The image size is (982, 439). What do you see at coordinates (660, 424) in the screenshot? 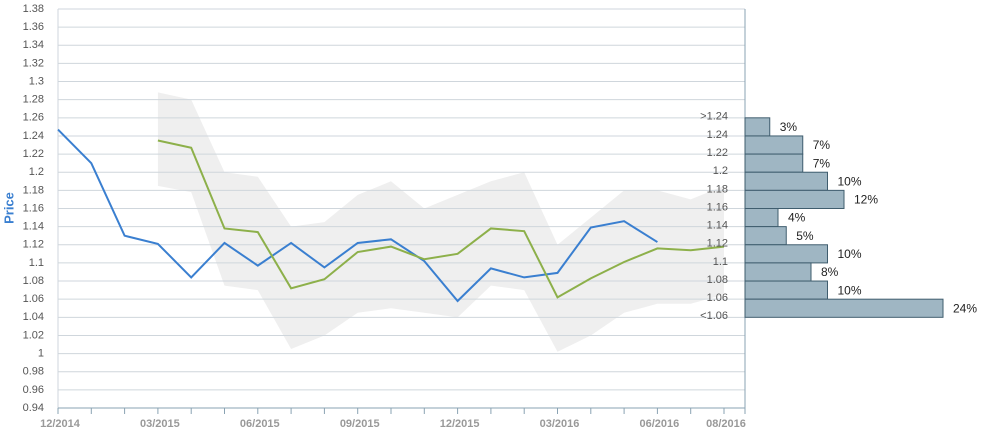
I see `x-tick-label: 06/2016` at bounding box center [660, 424].